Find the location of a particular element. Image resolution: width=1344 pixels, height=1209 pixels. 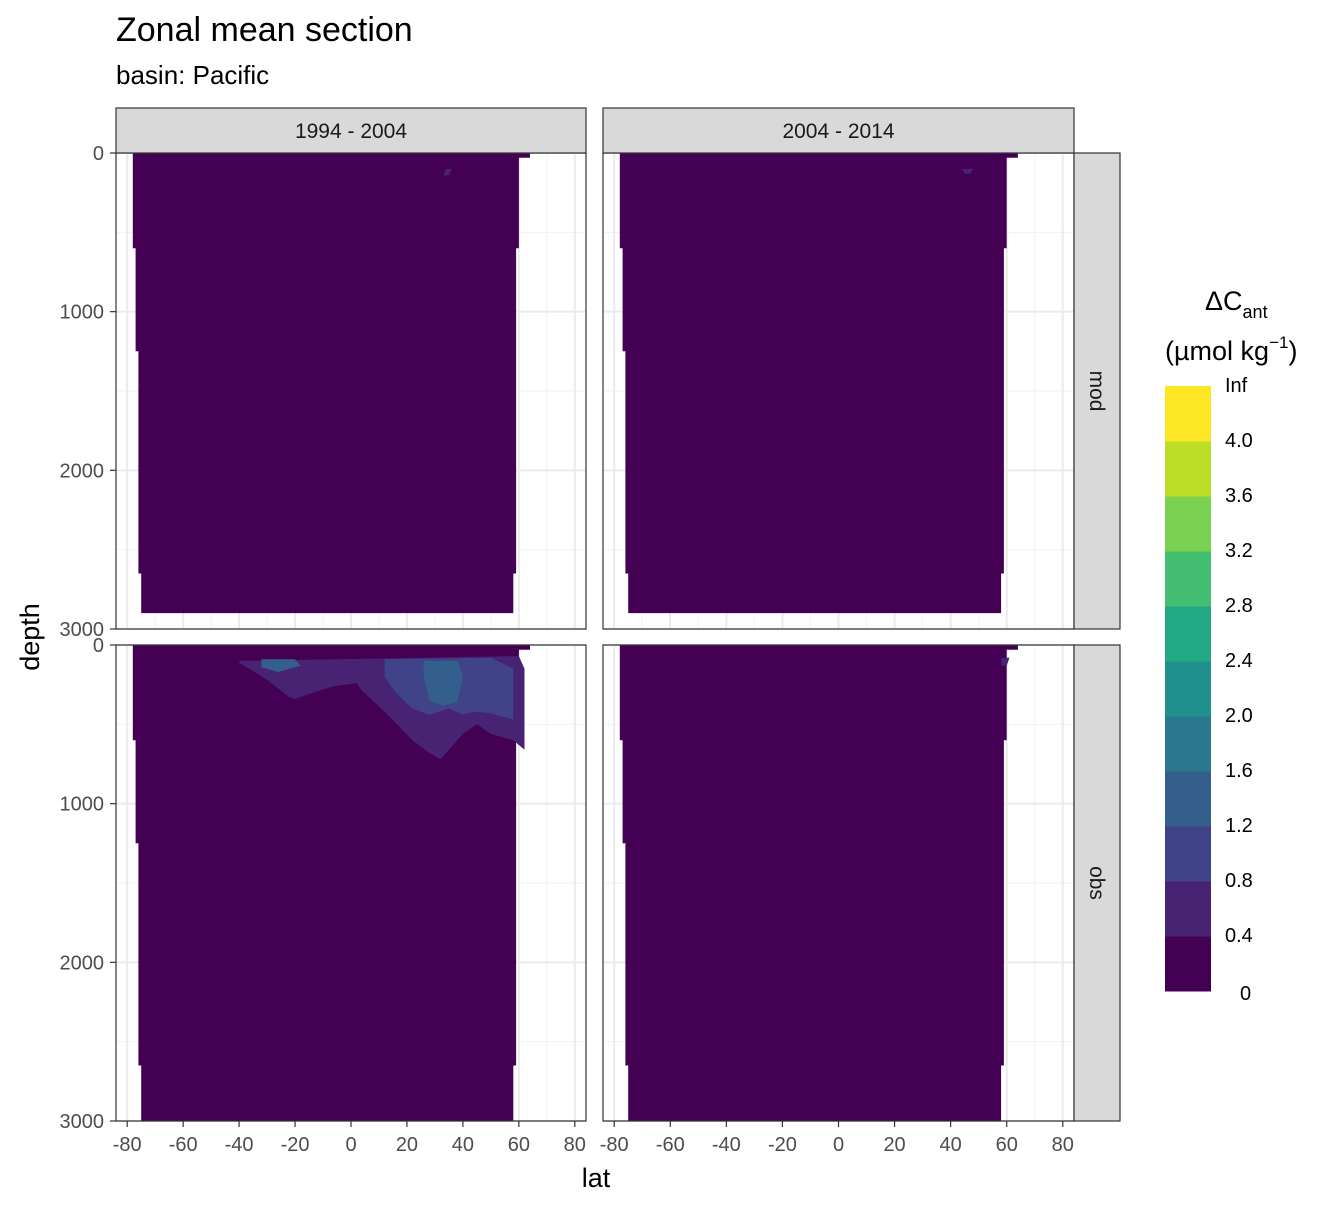

legend-label: 3.2 is located at coordinates (1239, 551).